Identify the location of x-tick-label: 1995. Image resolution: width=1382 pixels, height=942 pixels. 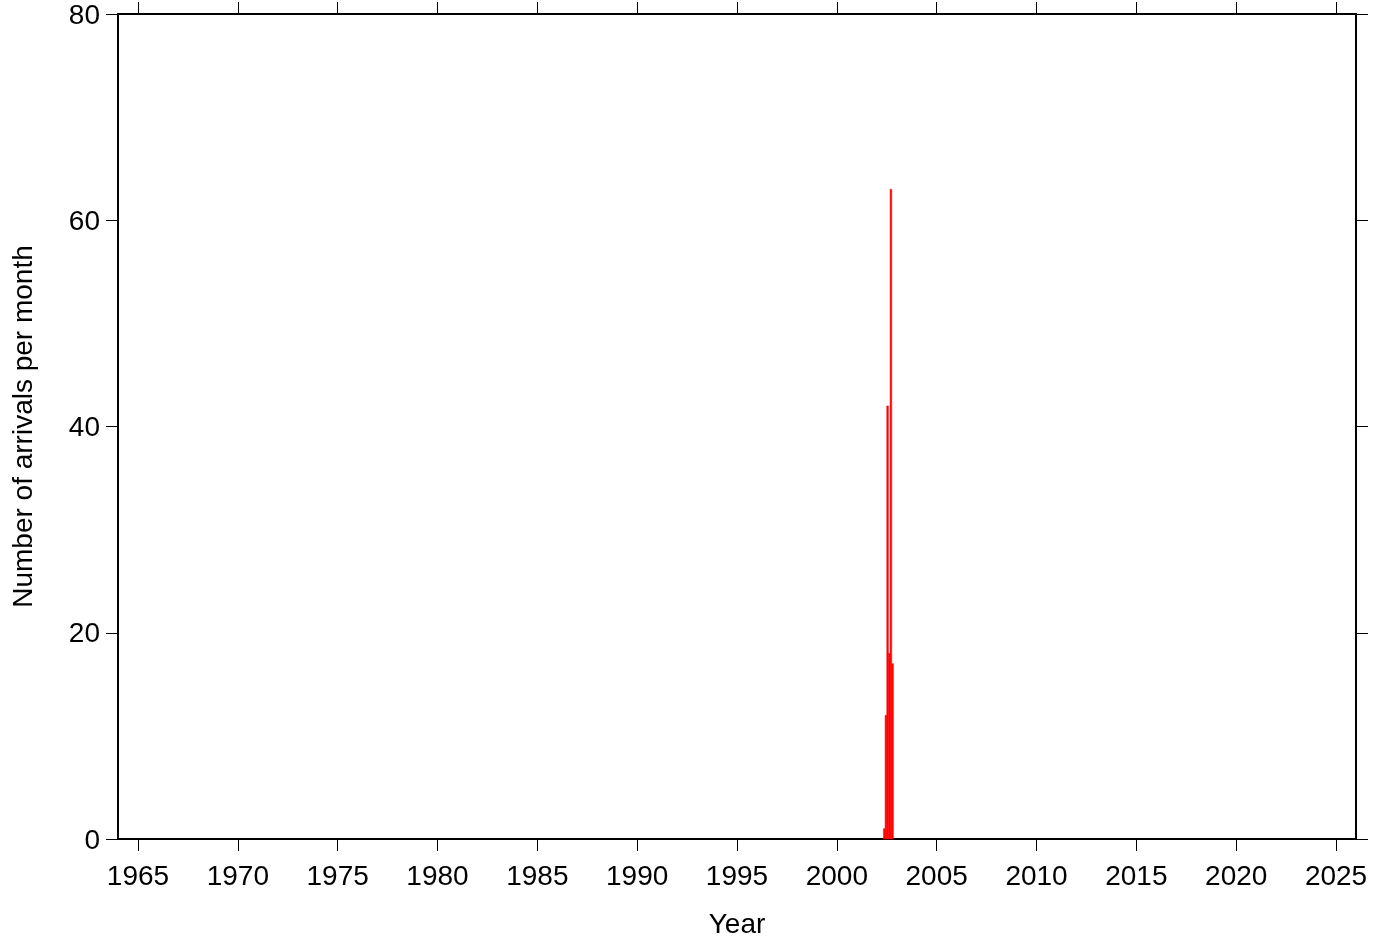
(737, 875).